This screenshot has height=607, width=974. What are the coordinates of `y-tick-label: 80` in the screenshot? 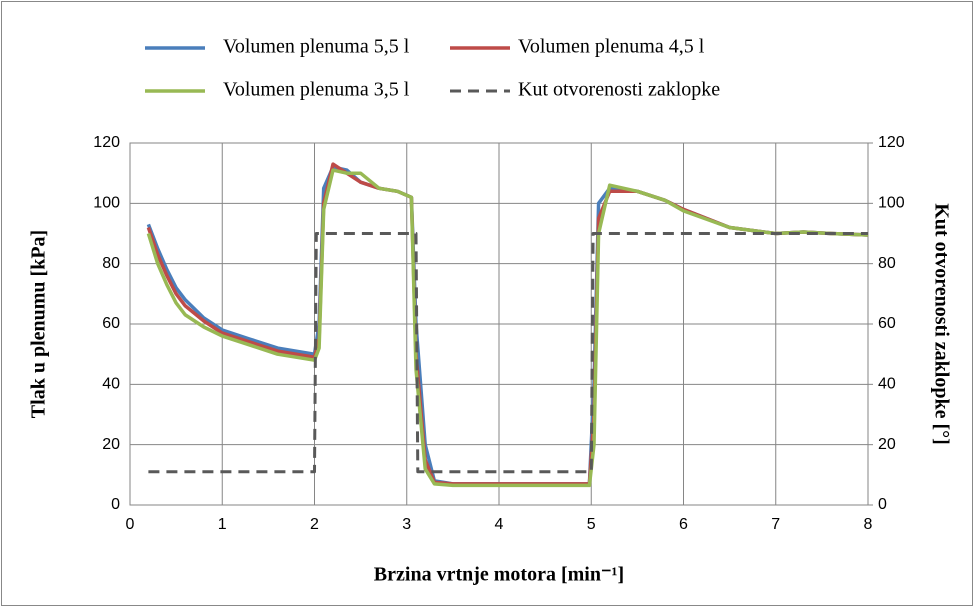 It's located at (111, 263).